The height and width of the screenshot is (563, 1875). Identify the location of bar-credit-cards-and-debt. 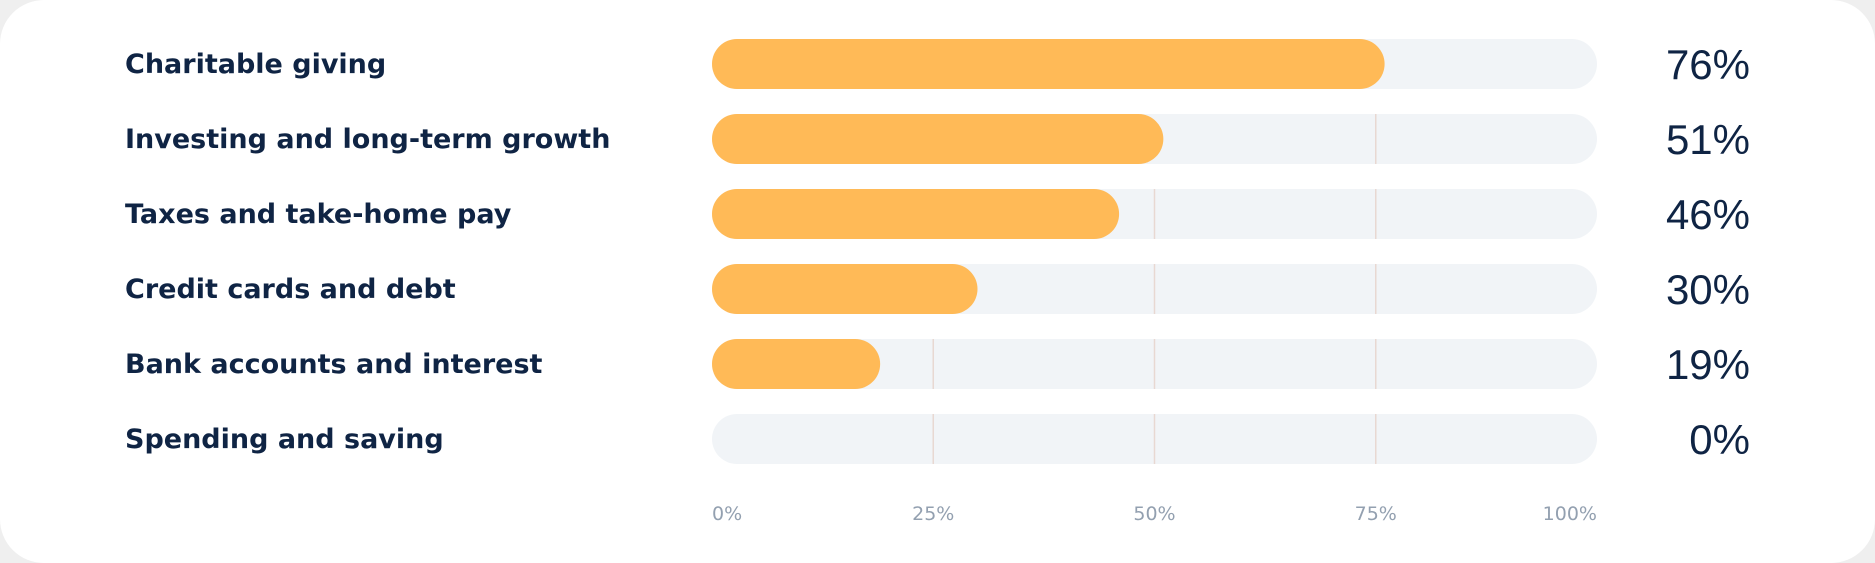
(845, 289).